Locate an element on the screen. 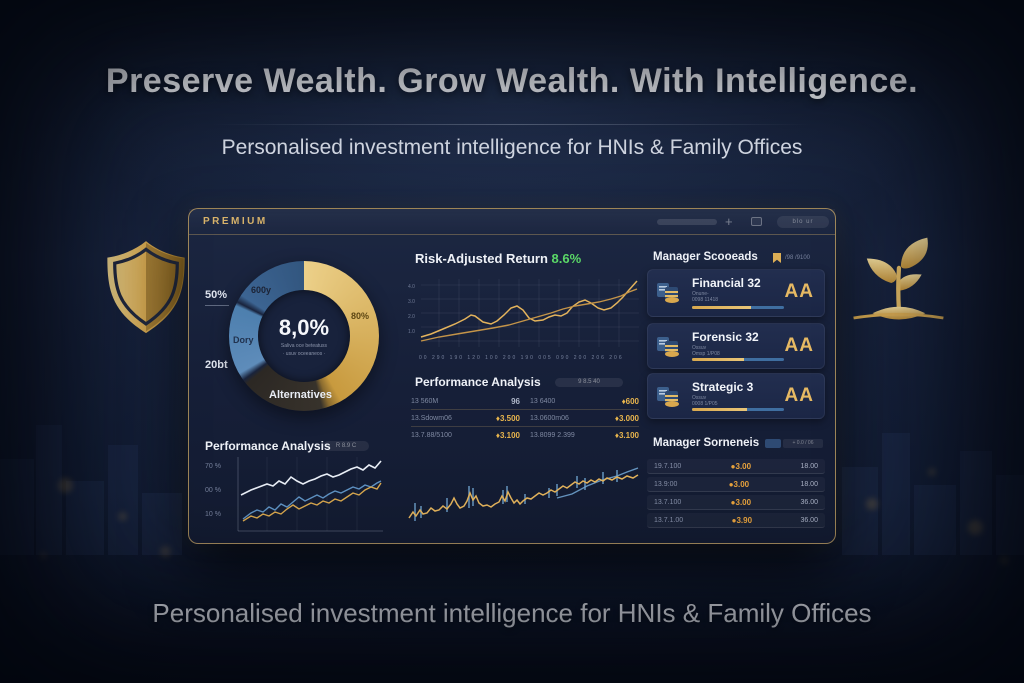 The width and height of the screenshot is (1024, 683). scorecard-financial: Financial 32 Onune- 0098 11418 AA is located at coordinates (736, 293).